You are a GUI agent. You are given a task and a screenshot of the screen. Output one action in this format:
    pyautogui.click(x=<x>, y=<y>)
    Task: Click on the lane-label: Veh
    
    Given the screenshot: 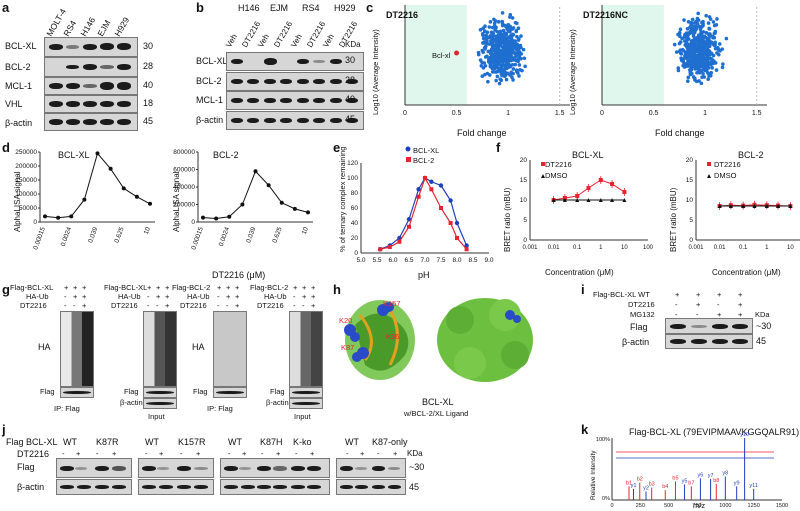 What is the action you would take?
    pyautogui.click(x=231, y=40)
    